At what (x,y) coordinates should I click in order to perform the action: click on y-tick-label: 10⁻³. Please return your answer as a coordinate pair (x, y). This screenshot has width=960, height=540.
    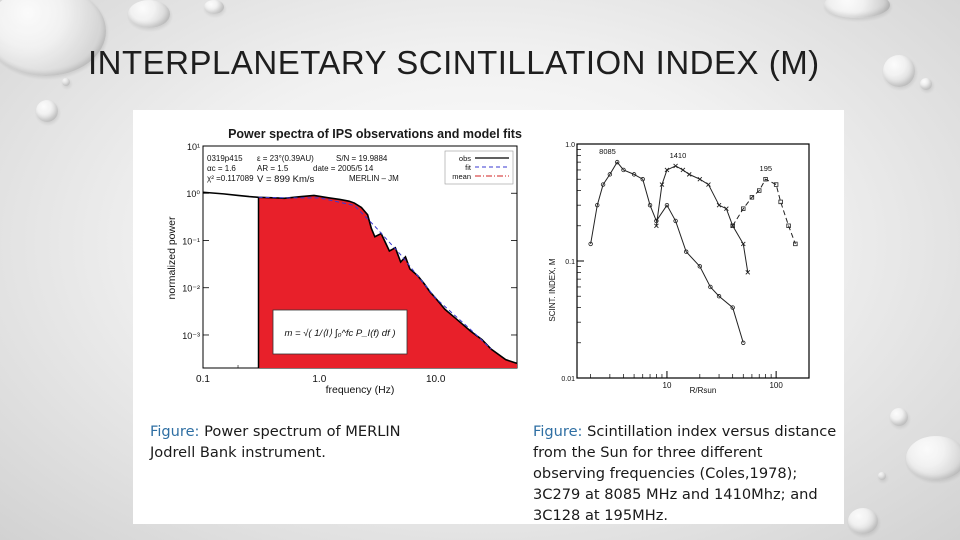
    Looking at the image, I should click on (191, 336).